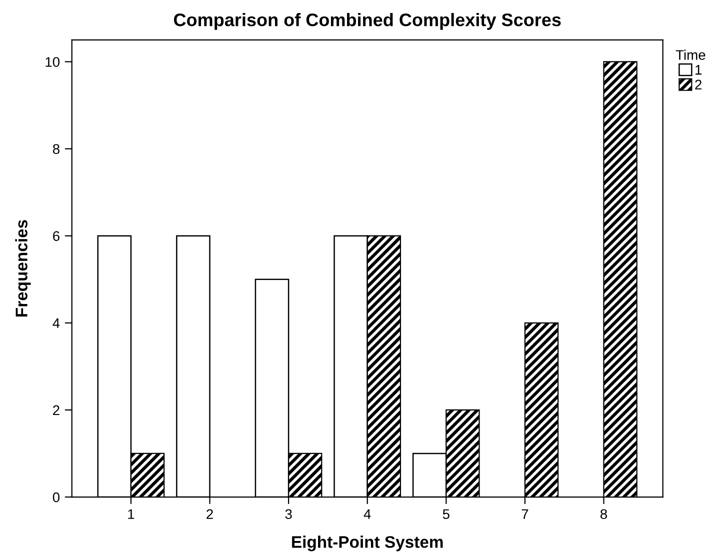 This screenshot has width=726, height=552. What do you see at coordinates (56, 497) in the screenshot?
I see `y-tick-label: 0` at bounding box center [56, 497].